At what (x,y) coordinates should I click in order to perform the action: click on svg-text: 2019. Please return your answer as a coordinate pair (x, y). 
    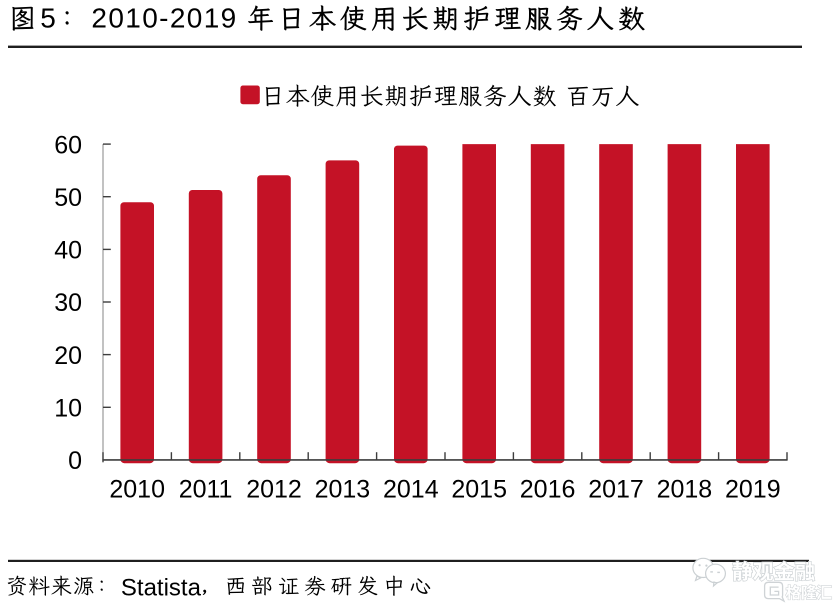
    Looking at the image, I should click on (753, 490).